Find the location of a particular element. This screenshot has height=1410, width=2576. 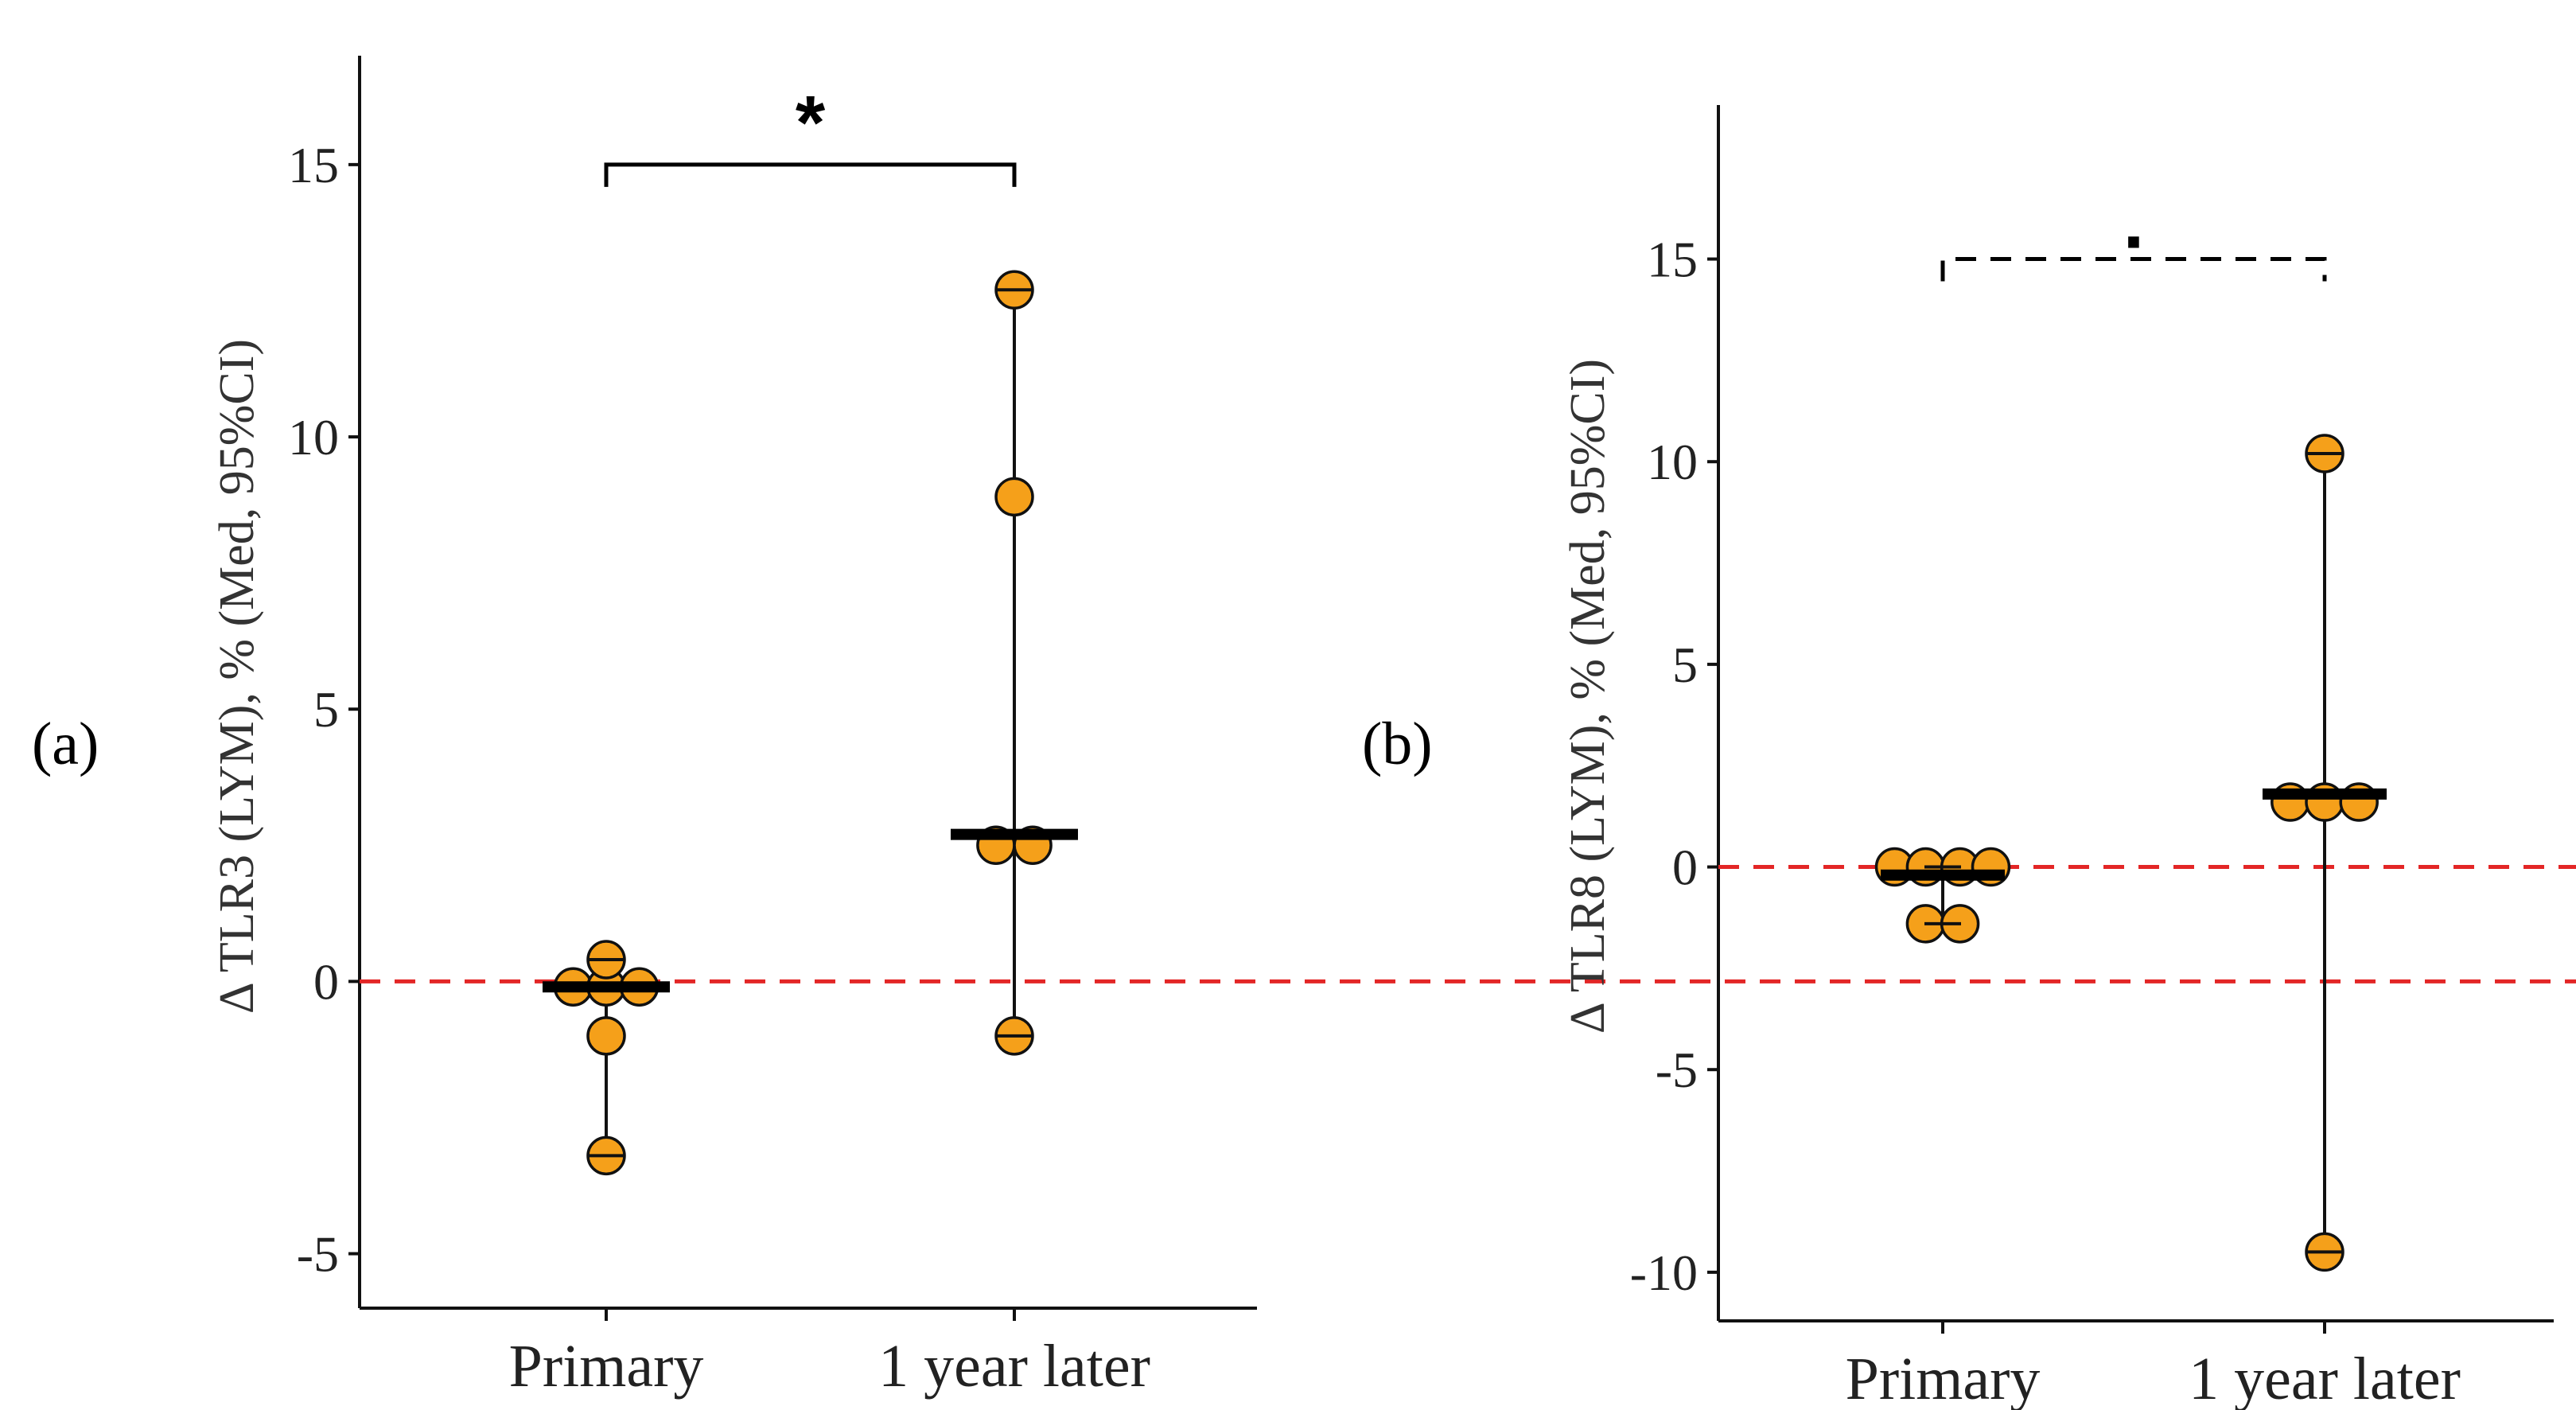

panel-label: (a) is located at coordinates (66, 744).